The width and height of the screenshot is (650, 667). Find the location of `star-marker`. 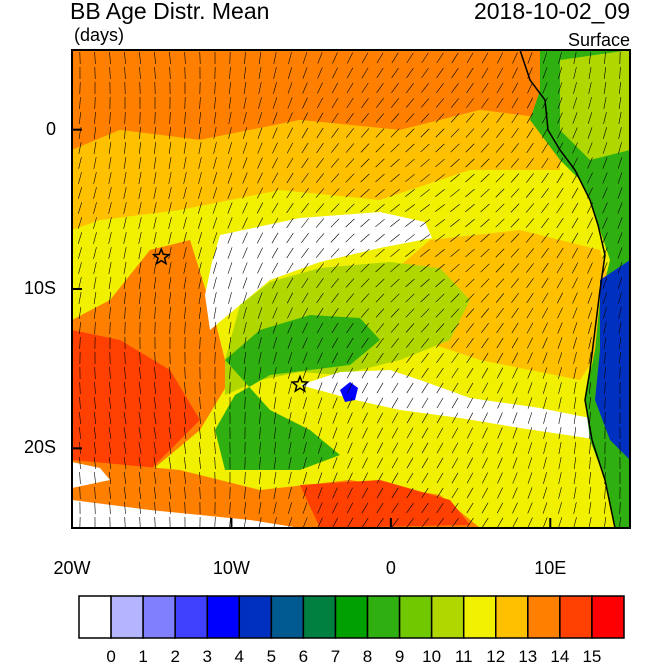

star-marker is located at coordinates (300, 383).